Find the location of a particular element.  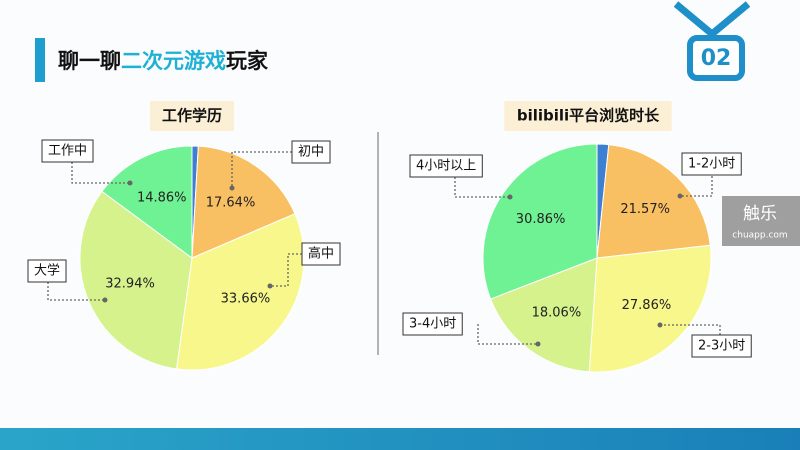

badge-text: 02 is located at coordinates (716, 58).